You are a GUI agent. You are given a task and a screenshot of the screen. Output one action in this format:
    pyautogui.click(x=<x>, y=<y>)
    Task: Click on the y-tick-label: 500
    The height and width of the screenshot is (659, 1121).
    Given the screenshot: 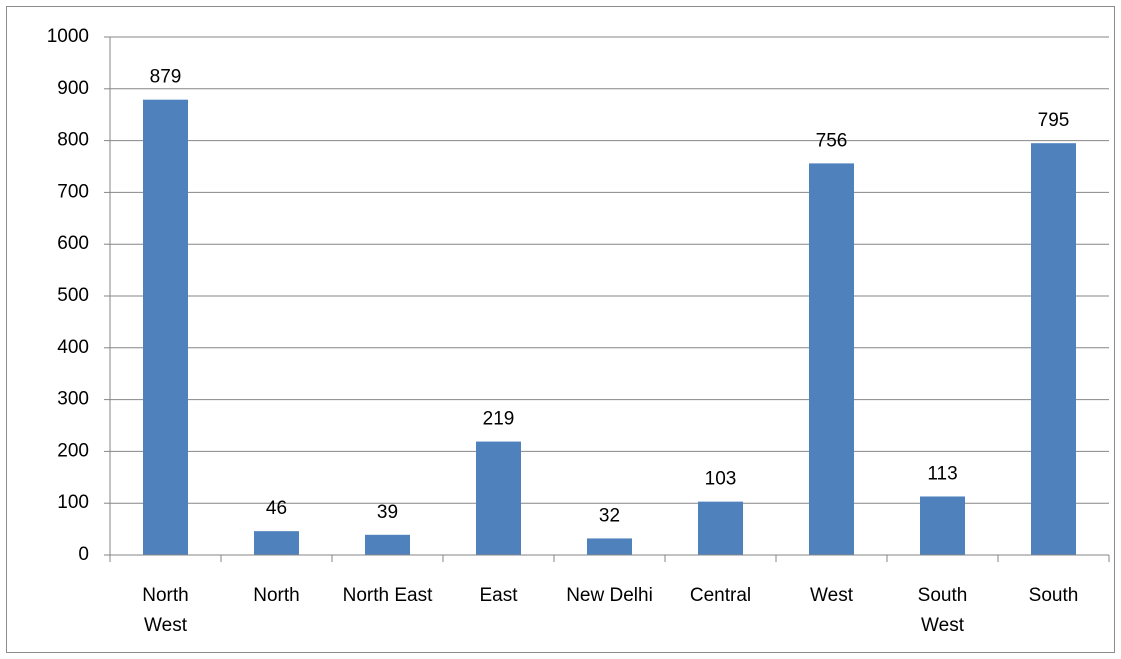 What is the action you would take?
    pyautogui.click(x=73, y=295)
    